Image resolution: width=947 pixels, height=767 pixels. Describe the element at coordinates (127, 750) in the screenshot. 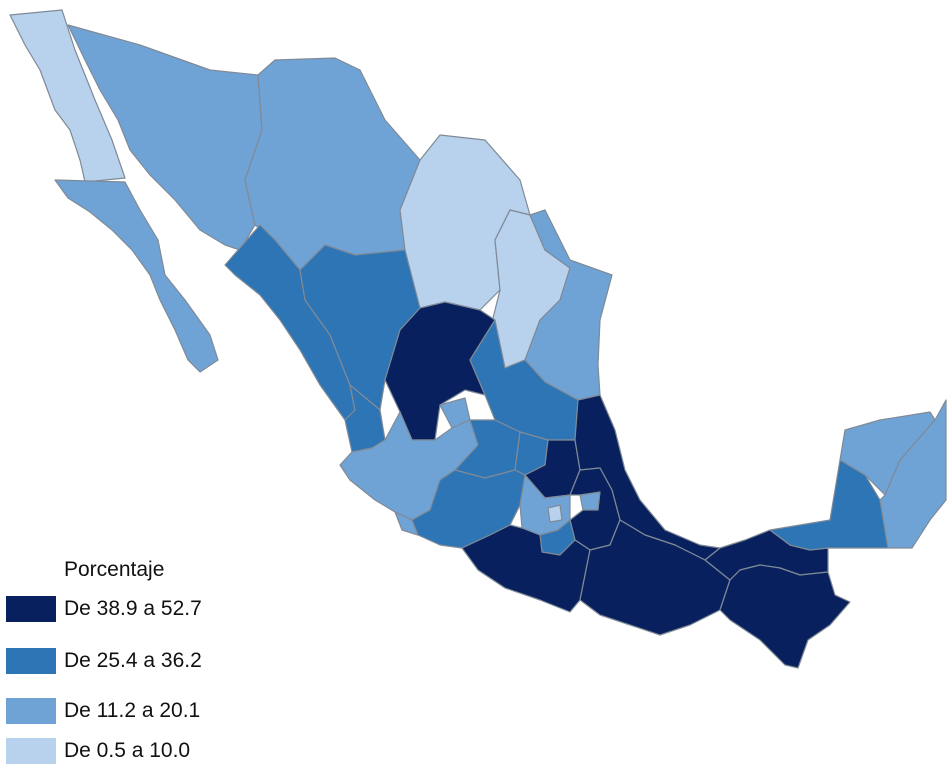

I see `legend-label: De 0.5 a 10.0` at that location.